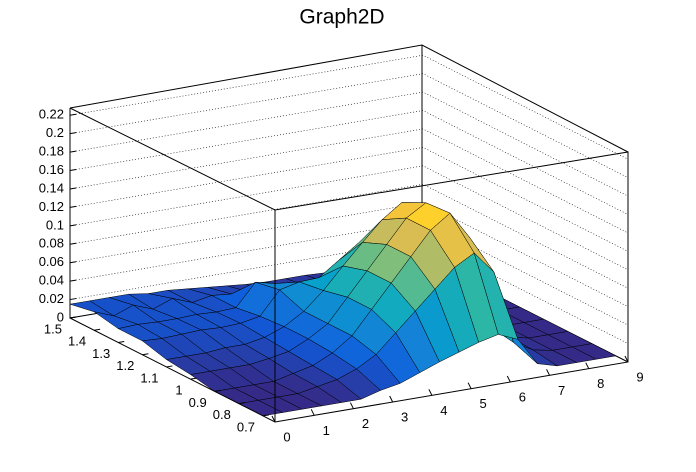  Describe the element at coordinates (639, 376) in the screenshot. I see `x-tick-label: 9` at that location.